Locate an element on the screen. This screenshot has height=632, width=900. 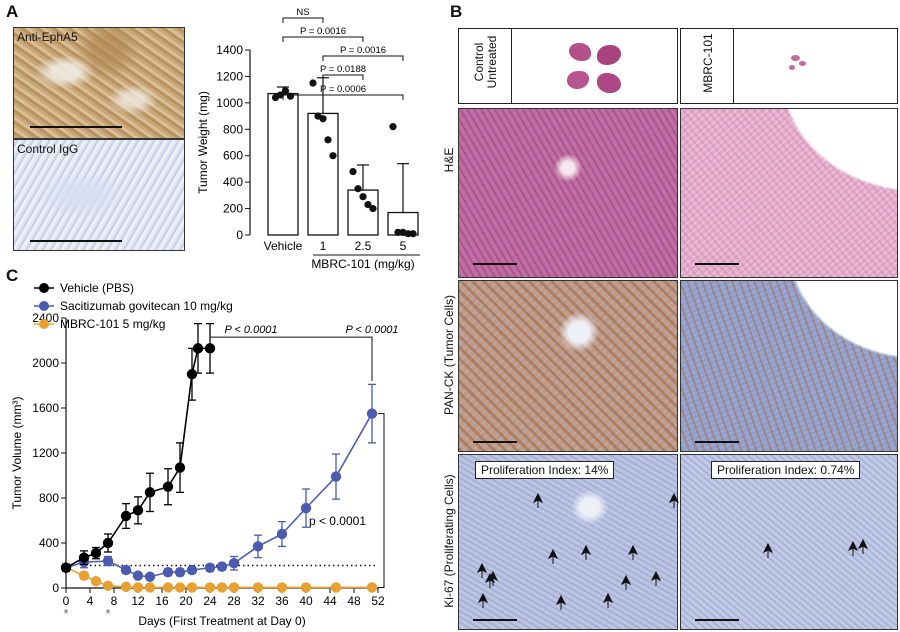
x-tick-label: 16 is located at coordinates (162, 601).